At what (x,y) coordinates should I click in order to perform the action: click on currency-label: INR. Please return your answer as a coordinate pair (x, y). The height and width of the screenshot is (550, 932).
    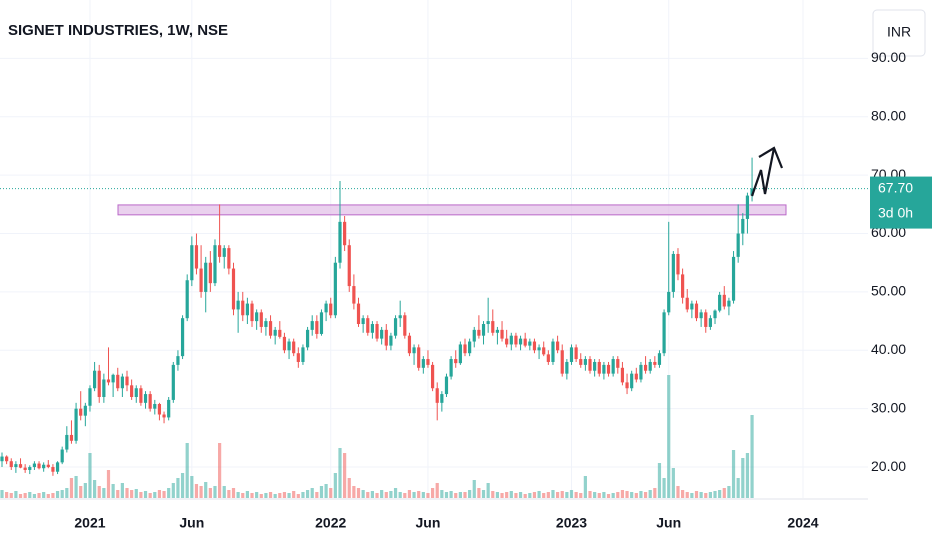
    Looking at the image, I should click on (899, 32).